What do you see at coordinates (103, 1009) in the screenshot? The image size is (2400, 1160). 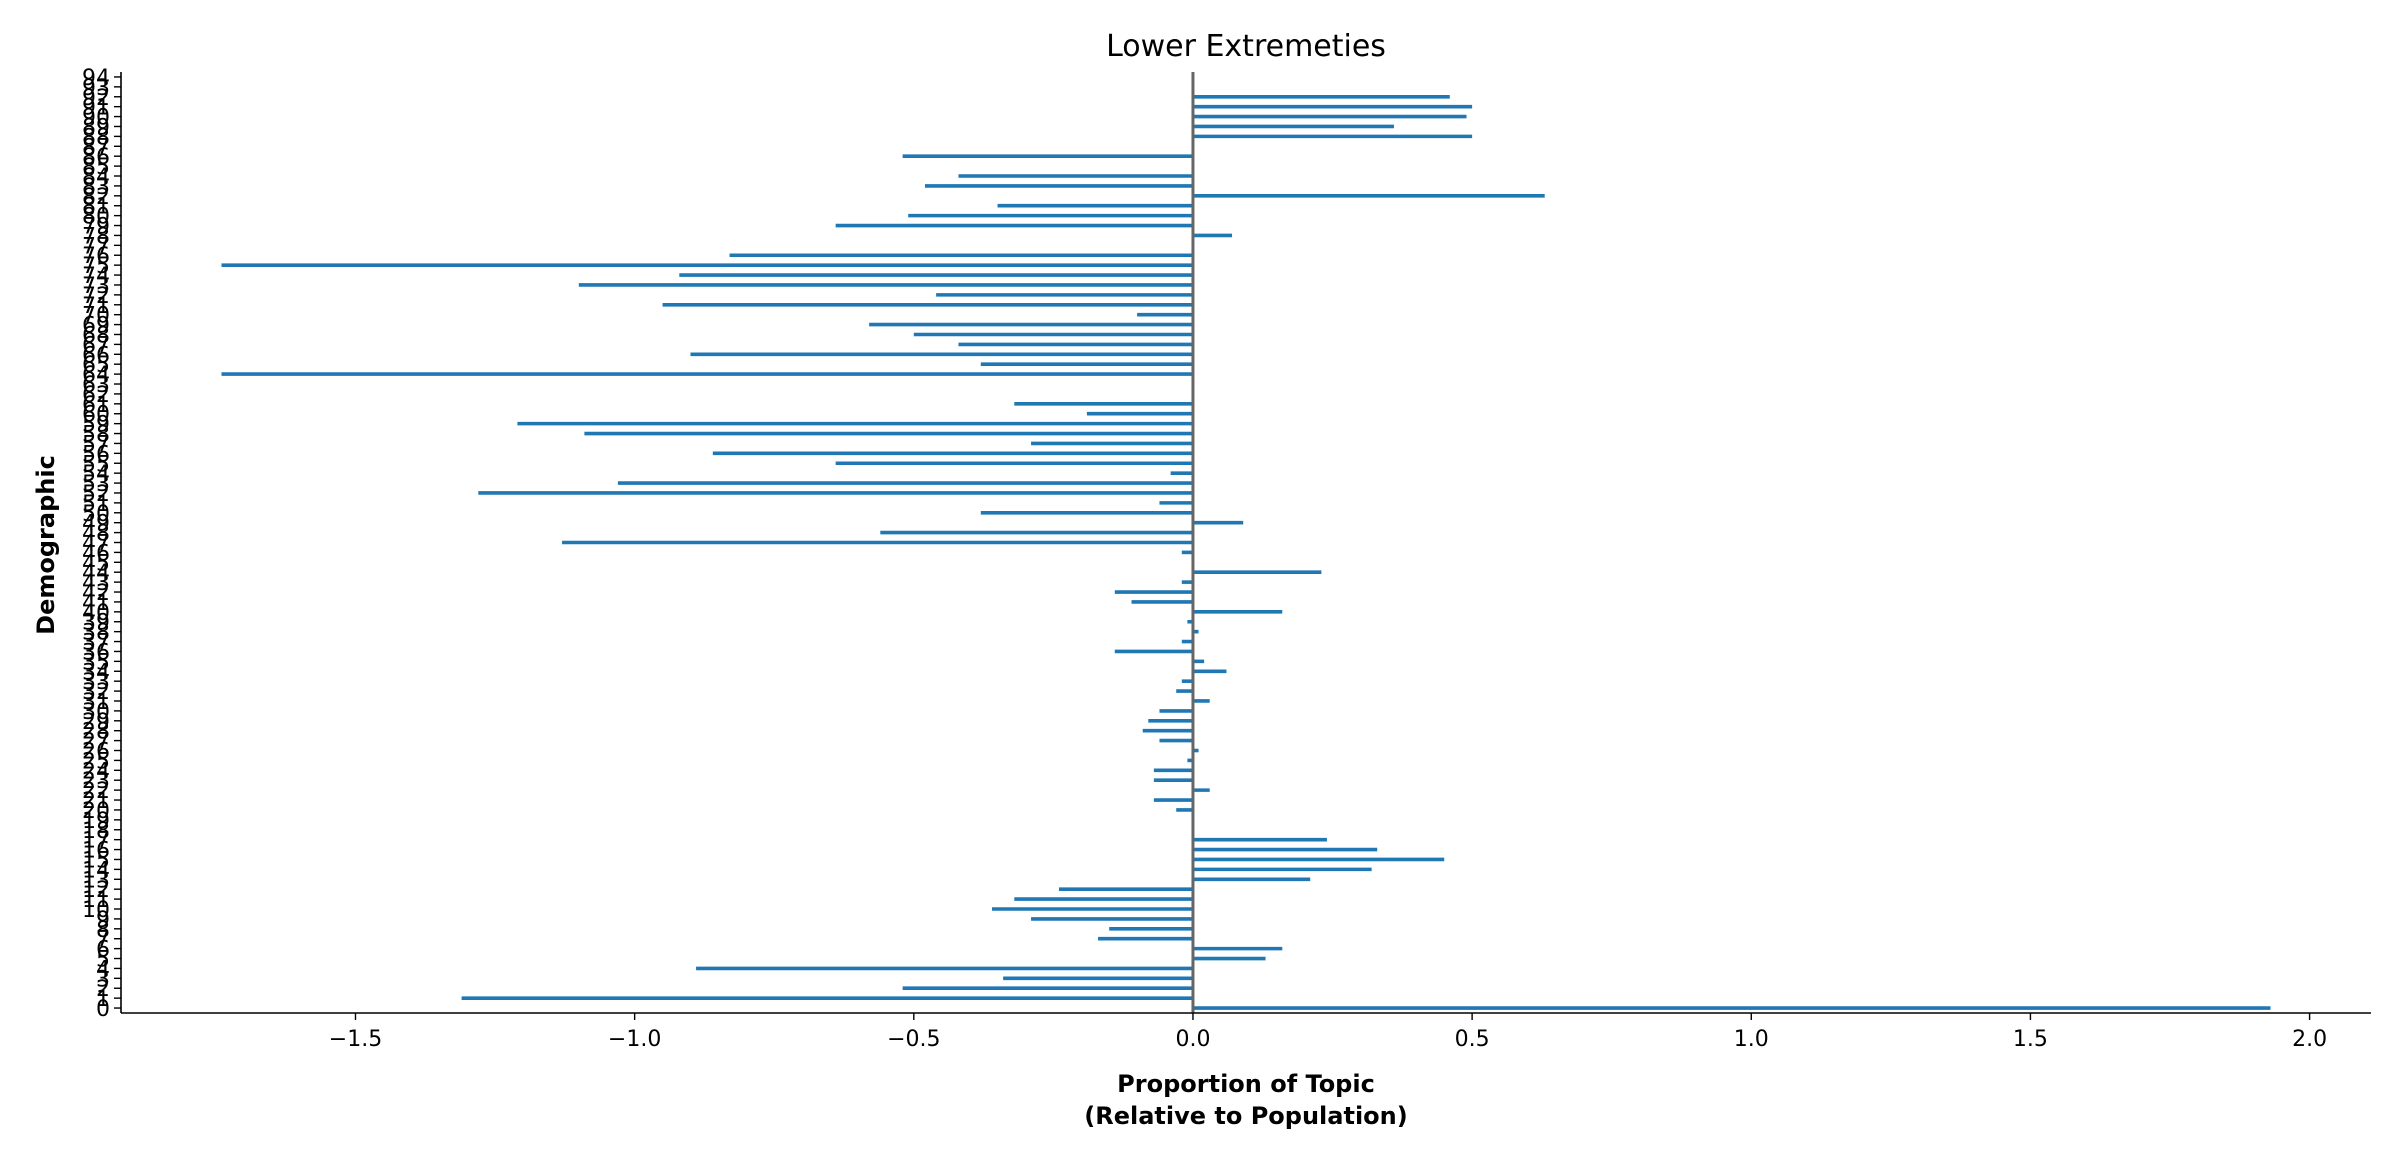 I see `y-tick-label: 0` at bounding box center [103, 1009].